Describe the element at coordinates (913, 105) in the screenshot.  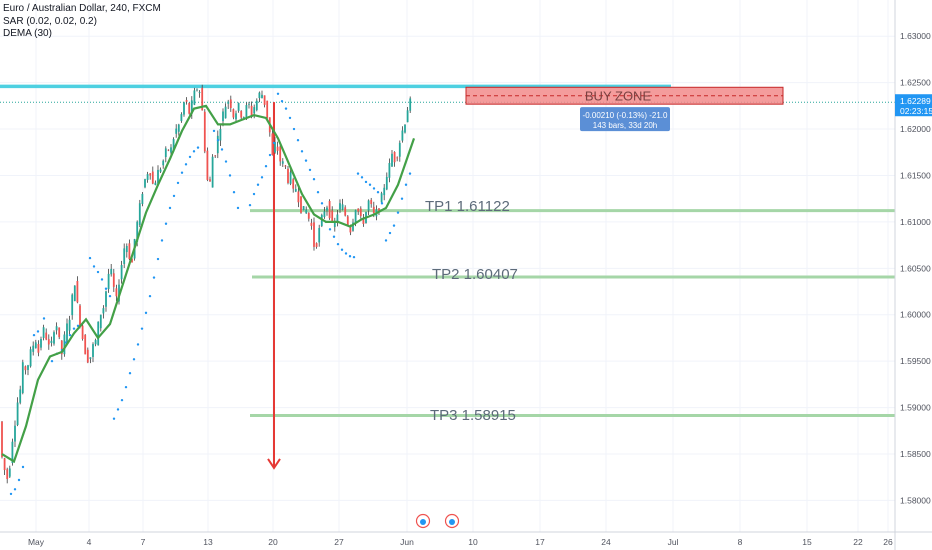
I see `last-price-tag-bg` at that location.